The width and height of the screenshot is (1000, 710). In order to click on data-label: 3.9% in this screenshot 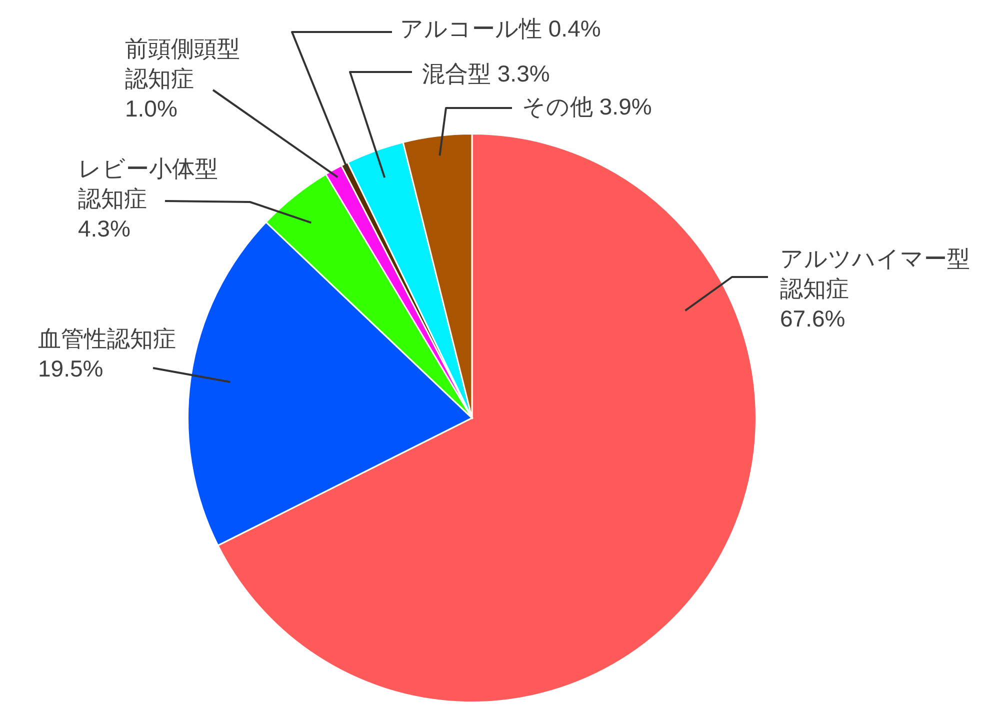, I will do `click(625, 106)`.